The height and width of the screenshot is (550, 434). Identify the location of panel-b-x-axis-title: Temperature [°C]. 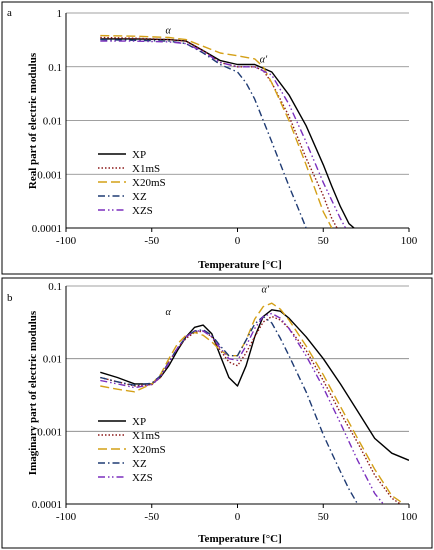
(240, 539).